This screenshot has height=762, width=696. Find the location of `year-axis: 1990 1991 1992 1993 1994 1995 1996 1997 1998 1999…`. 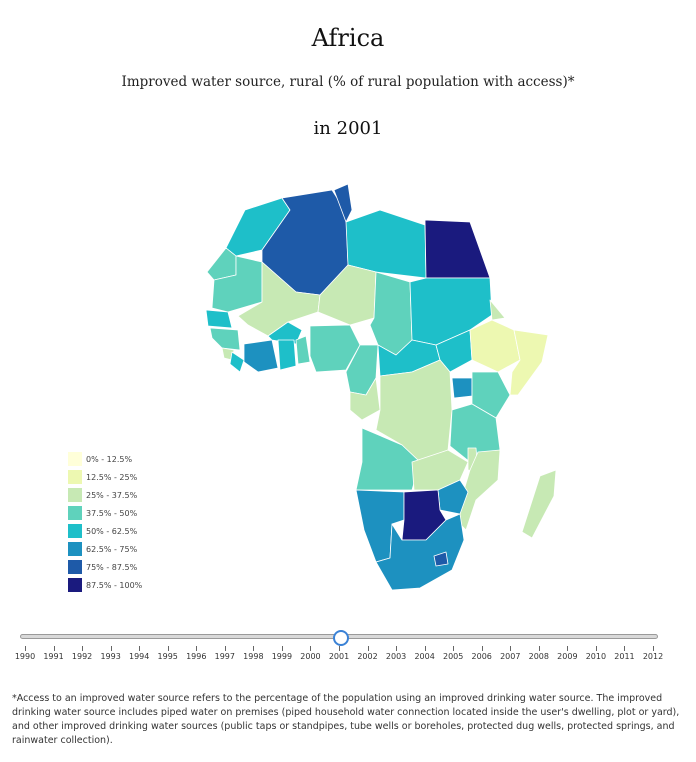

year-axis: 1990 1991 1992 1993 1994 1995 1996 1997 1998 1999… is located at coordinates (348, 656).